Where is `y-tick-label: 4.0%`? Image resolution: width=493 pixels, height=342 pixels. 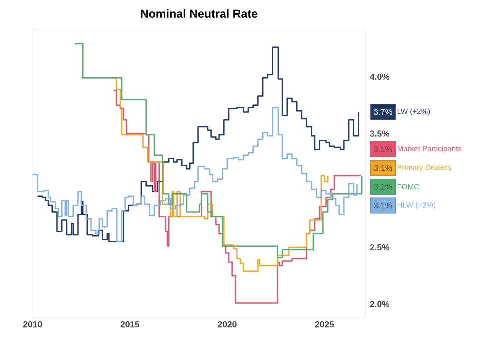 y-tick-label: 4.0% is located at coordinates (380, 77).